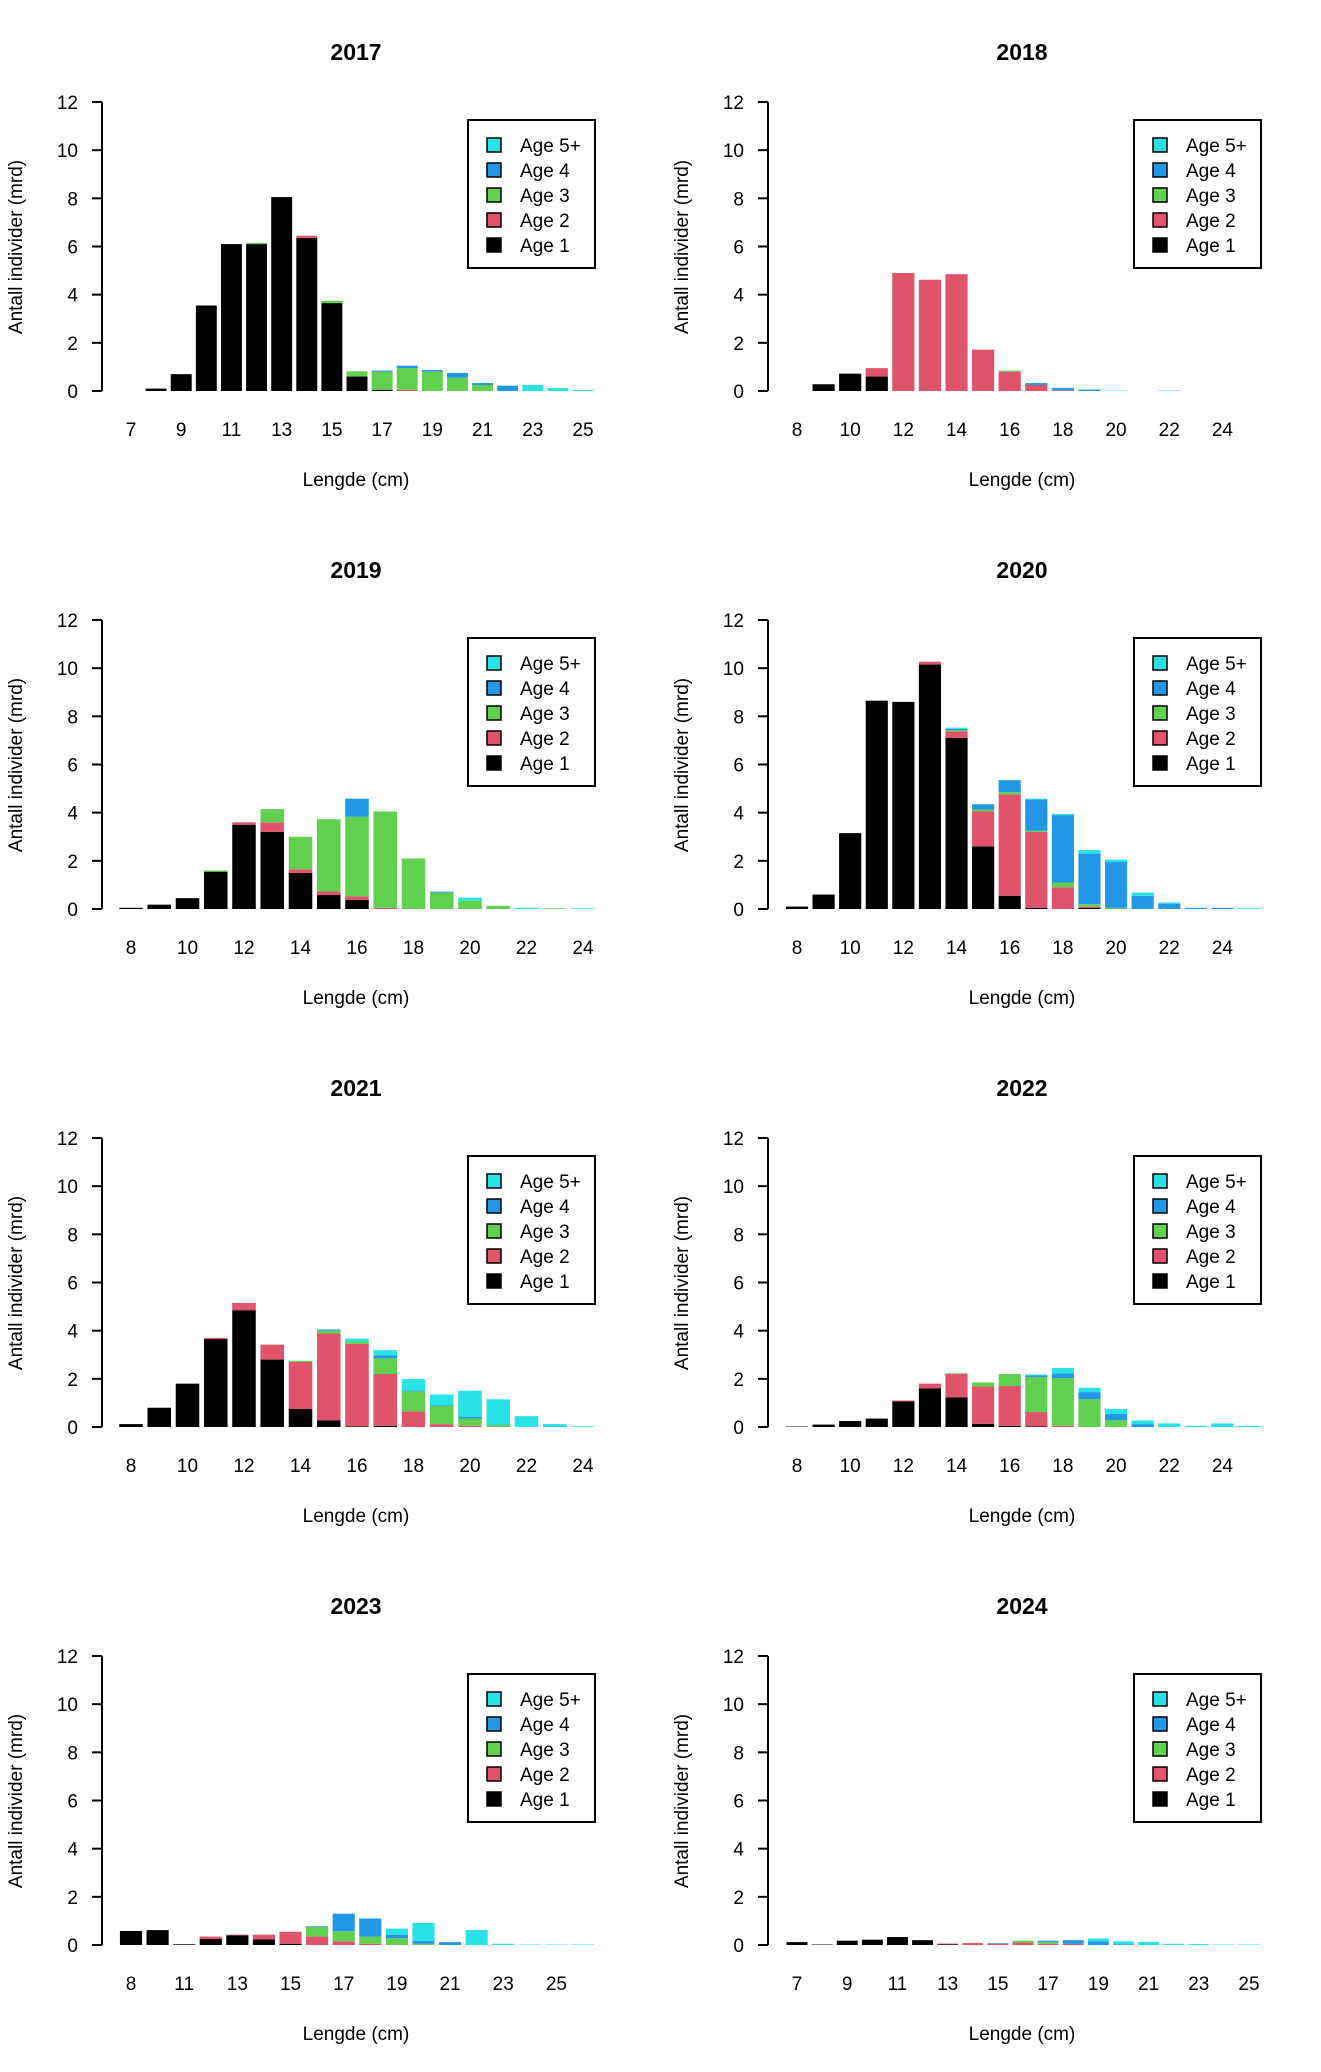 This screenshot has height=2072, width=1321. Describe the element at coordinates (72, 1332) in the screenshot. I see `y-tick-label: 4` at that location.